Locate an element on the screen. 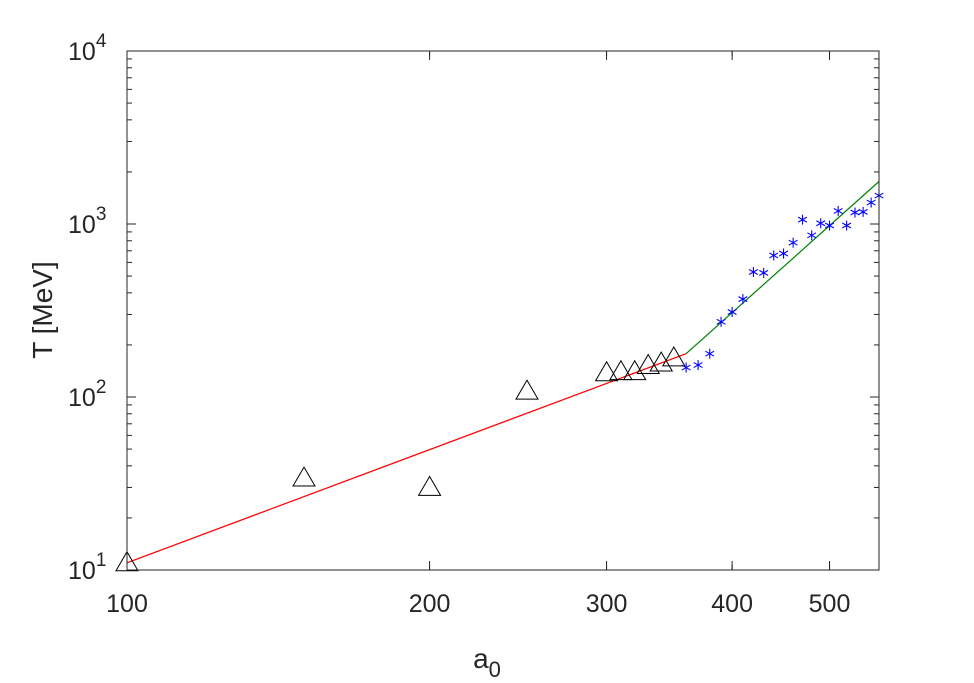 The width and height of the screenshot is (974, 683). y-tick-label-exponent: 3 is located at coordinates (101, 214).